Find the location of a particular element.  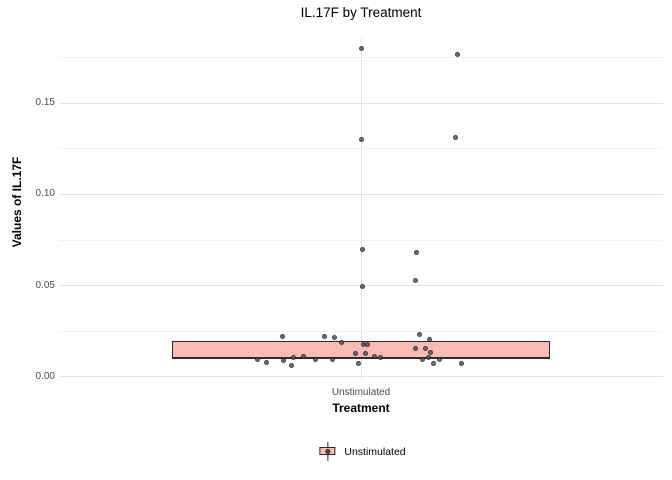

legend-boxplot-key-icon is located at coordinates (327, 451).